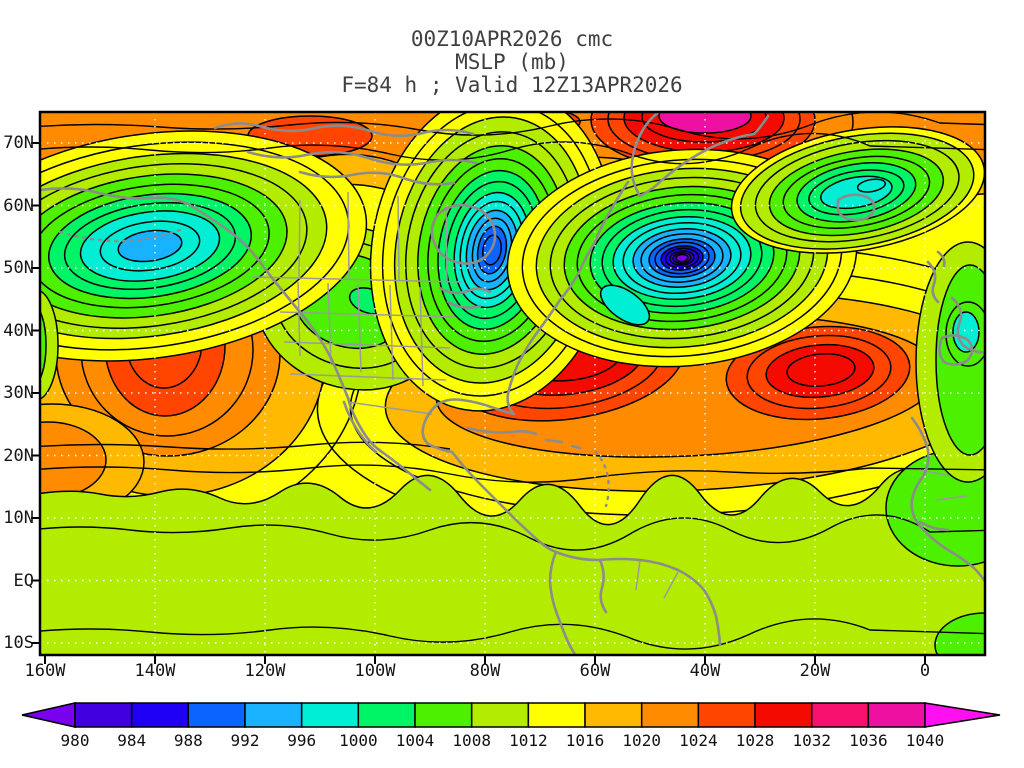 The image size is (1024, 768). What do you see at coordinates (23, 580) in the screenshot?
I see `lat-tick-label: EQ` at bounding box center [23, 580].